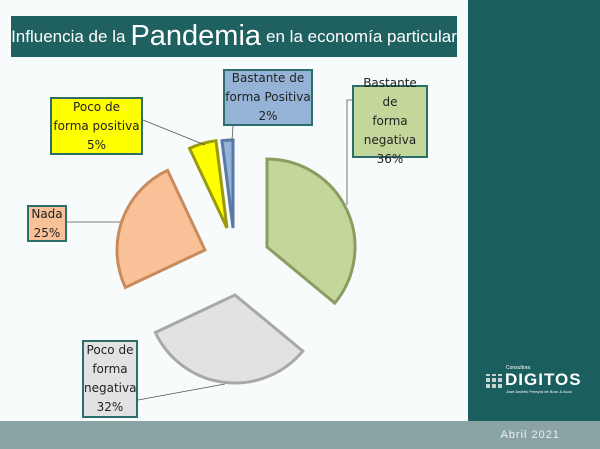 Image resolution: width=600 pixels, height=449 pixels. Describe the element at coordinates (68, 36) in the screenshot. I see `title-prefix: Influencia de la` at that location.